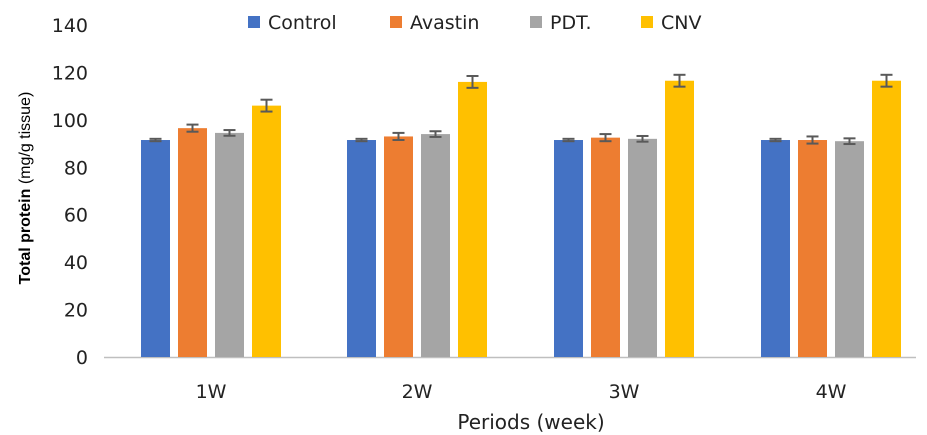  Describe the element at coordinates (361, 248) in the screenshot. I see `bar-control-2w` at that location.